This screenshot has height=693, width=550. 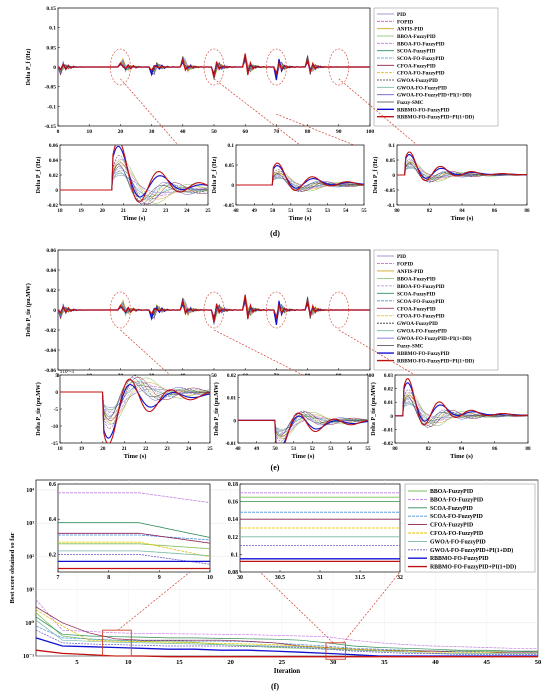 I want to click on y-tick-label: 0.15, so click(x=51, y=9).